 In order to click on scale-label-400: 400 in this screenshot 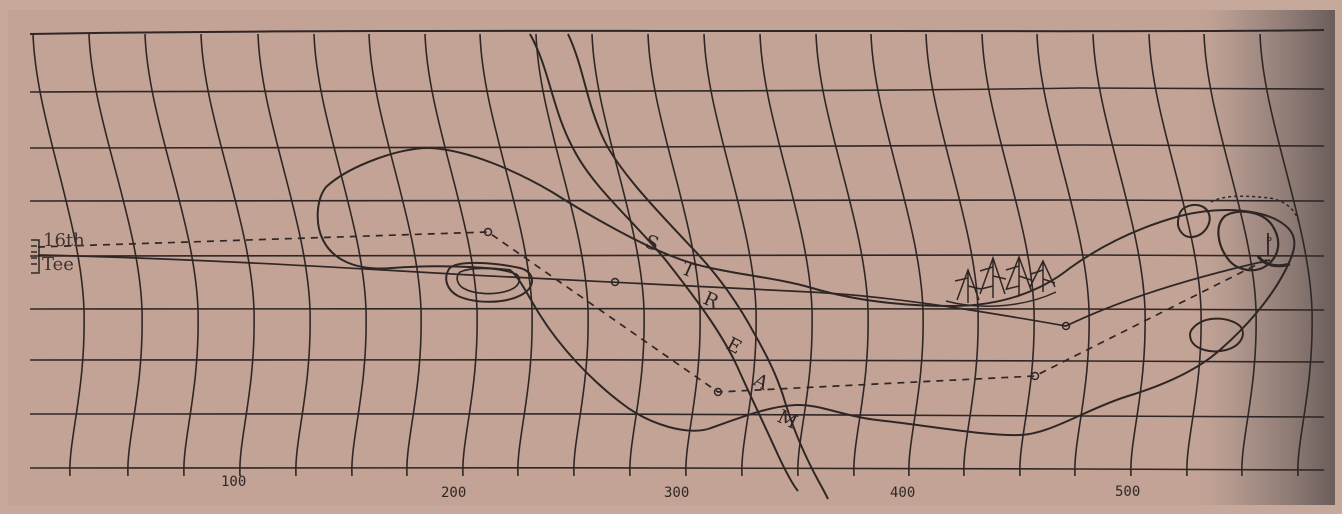, I will do `click(902, 493)`.